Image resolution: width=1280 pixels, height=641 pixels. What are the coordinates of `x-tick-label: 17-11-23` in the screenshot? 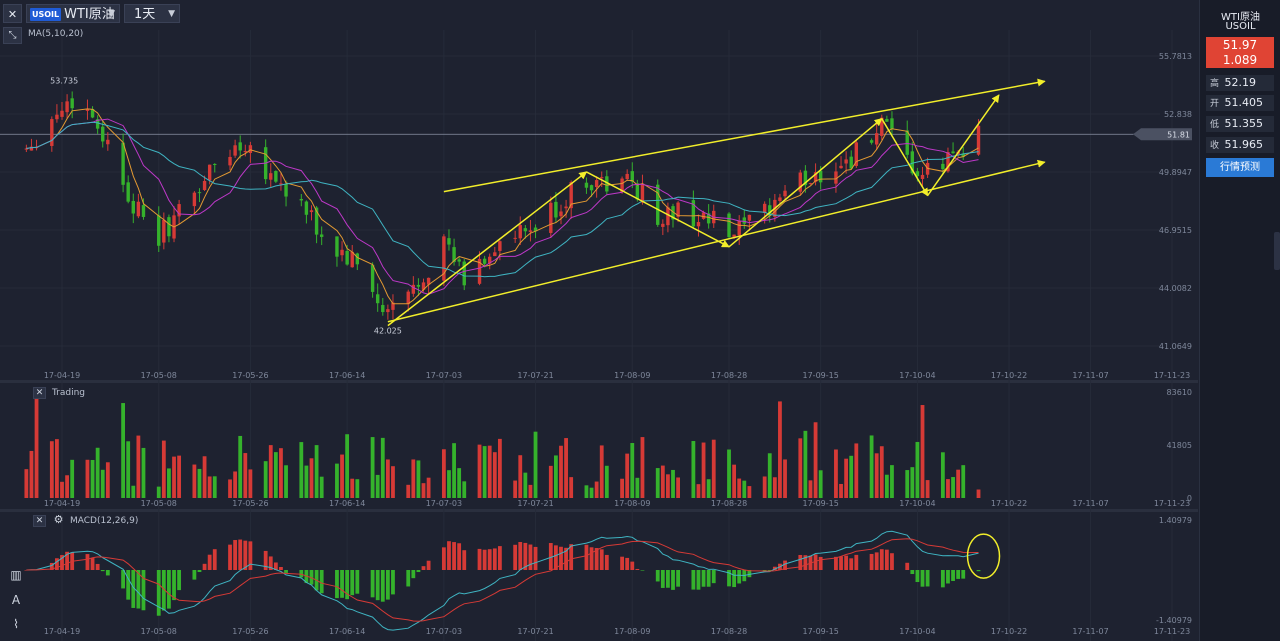 It's located at (1172, 375).